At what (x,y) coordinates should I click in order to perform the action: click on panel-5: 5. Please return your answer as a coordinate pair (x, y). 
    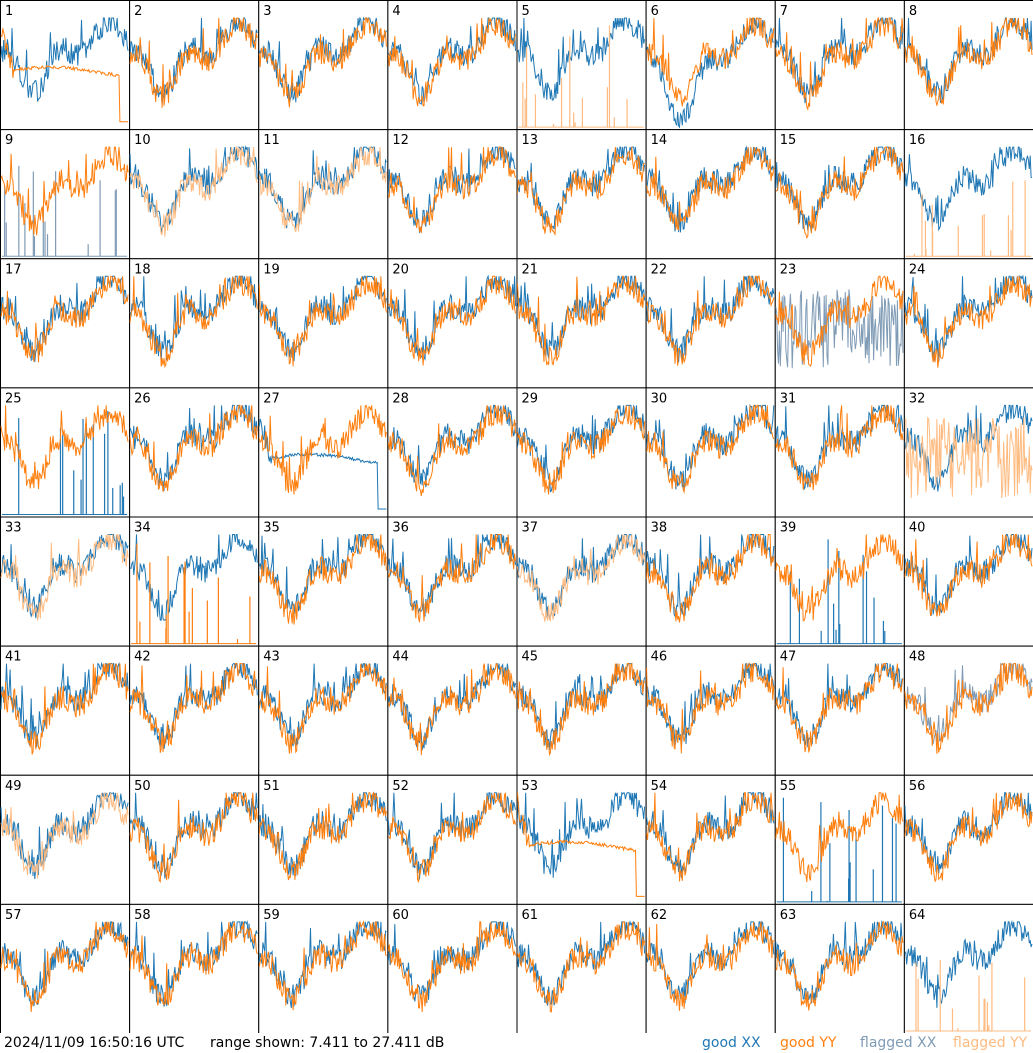
    Looking at the image, I should click on (581, 65).